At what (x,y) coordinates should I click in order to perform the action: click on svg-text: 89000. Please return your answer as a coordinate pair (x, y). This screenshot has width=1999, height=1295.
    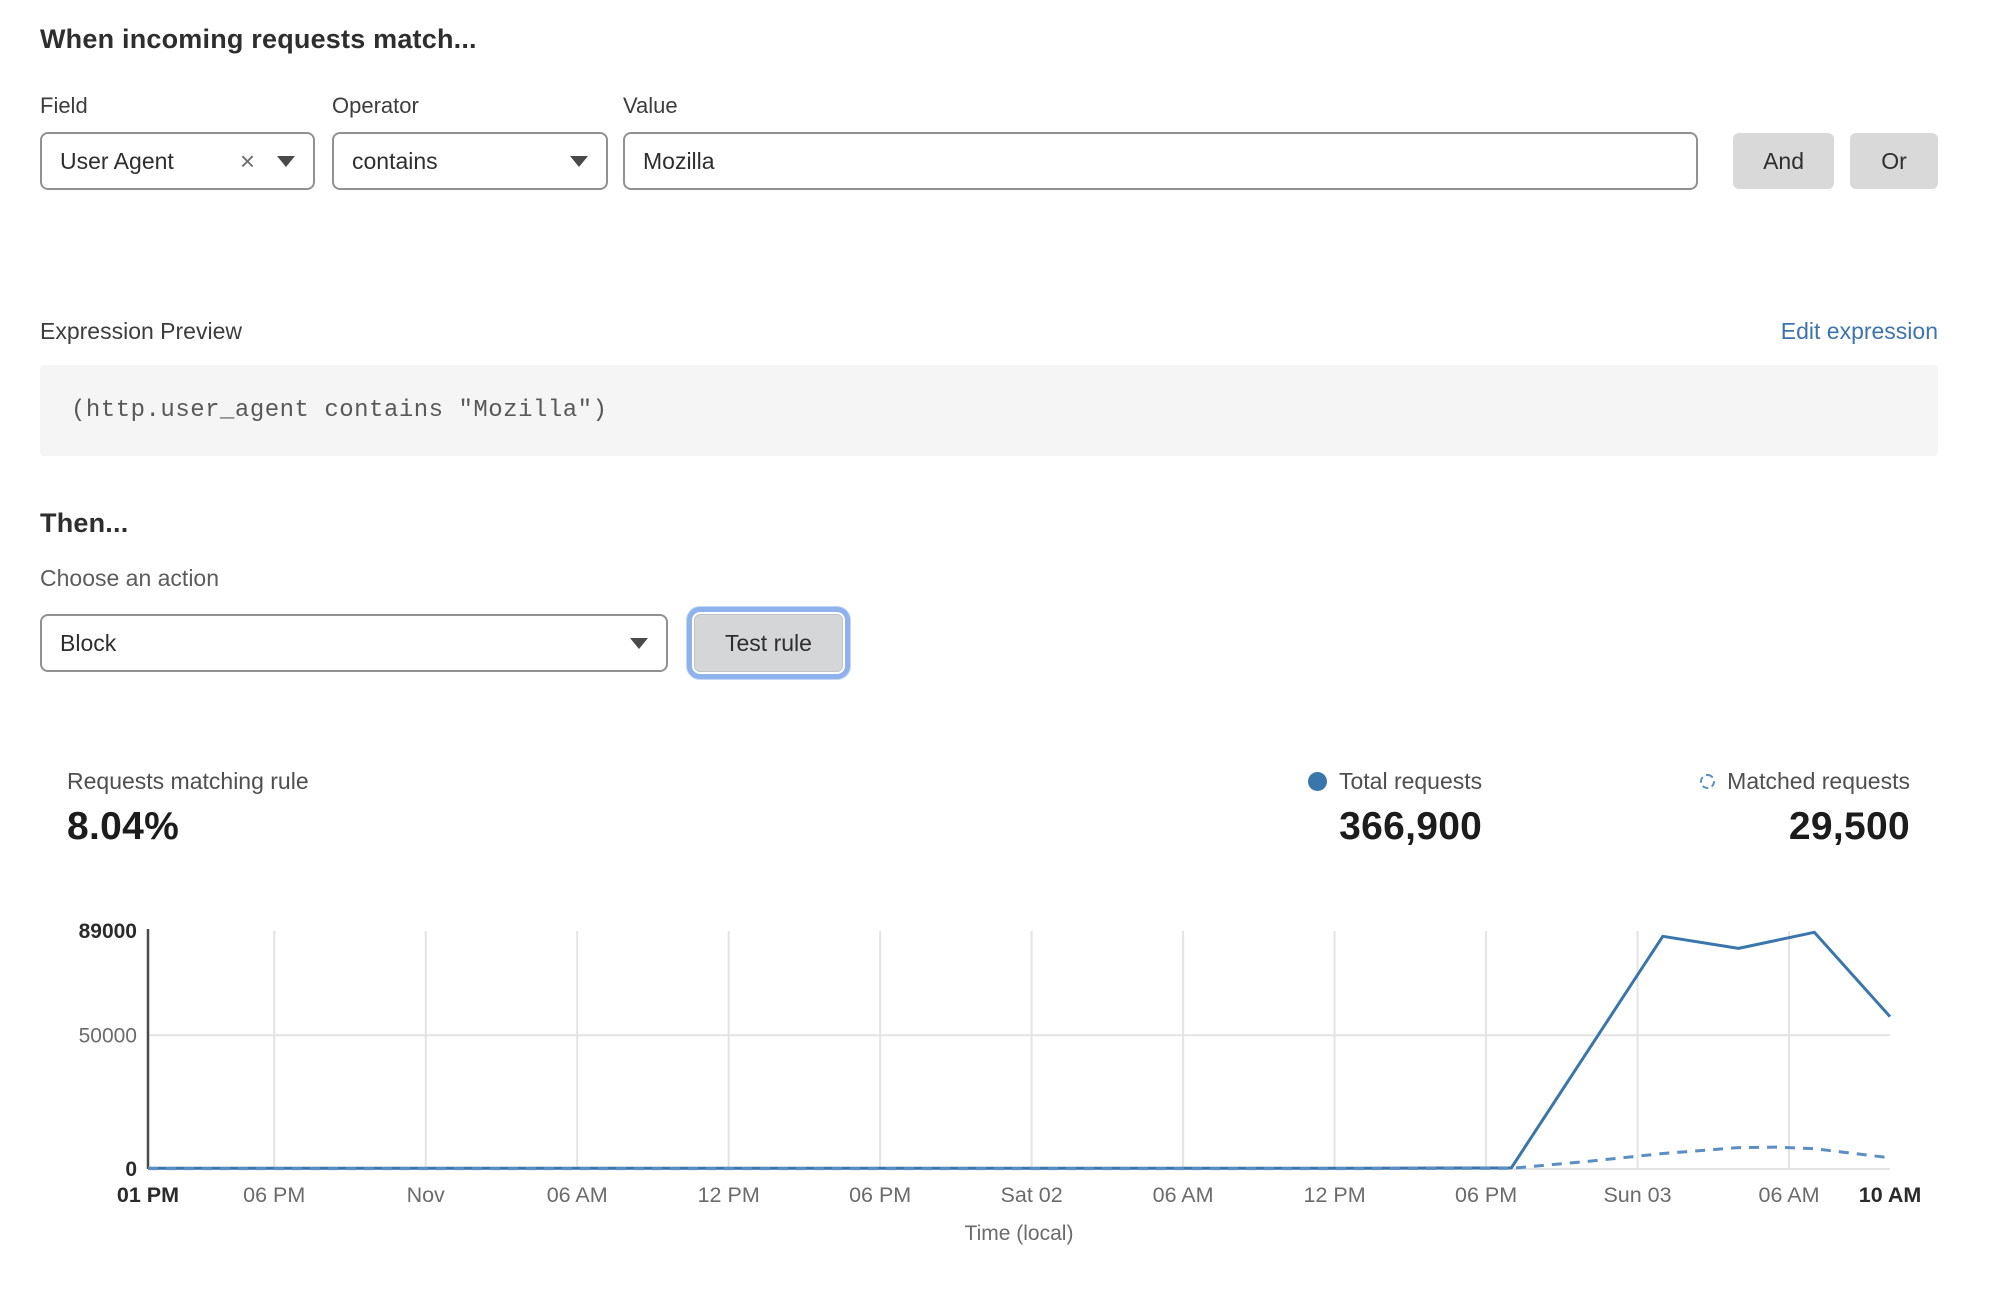
    Looking at the image, I should click on (108, 931).